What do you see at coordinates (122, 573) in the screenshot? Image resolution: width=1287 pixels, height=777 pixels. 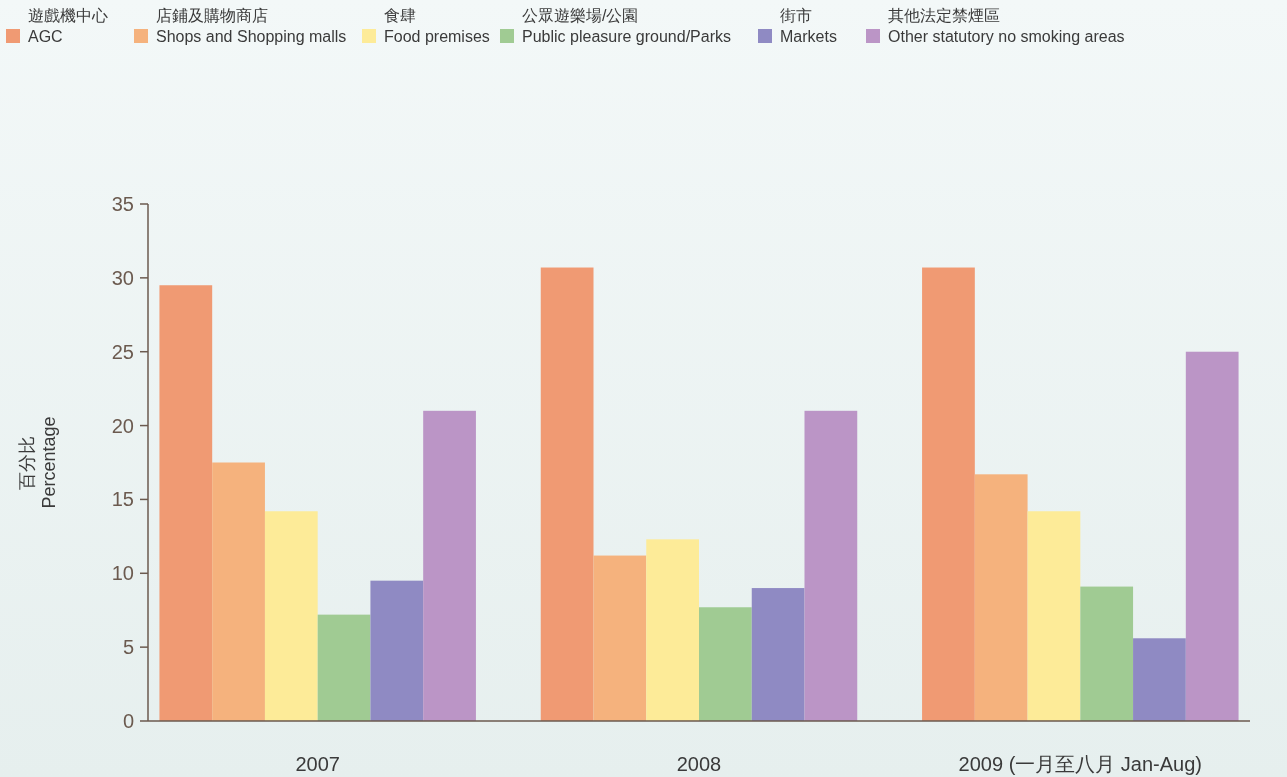 I see `y-tick-label: 10` at bounding box center [122, 573].